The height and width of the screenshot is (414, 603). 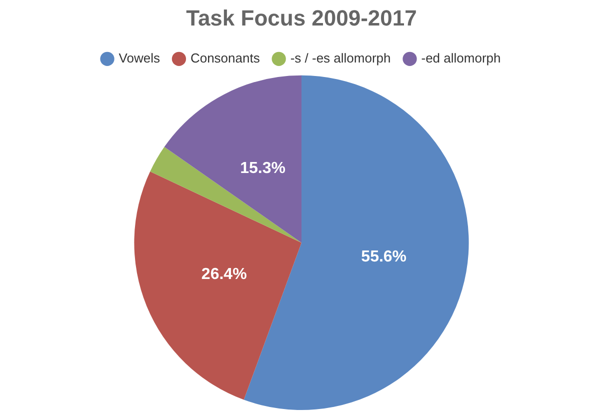 What do you see at coordinates (263, 168) in the screenshot?
I see `data-label: 15.3%` at bounding box center [263, 168].